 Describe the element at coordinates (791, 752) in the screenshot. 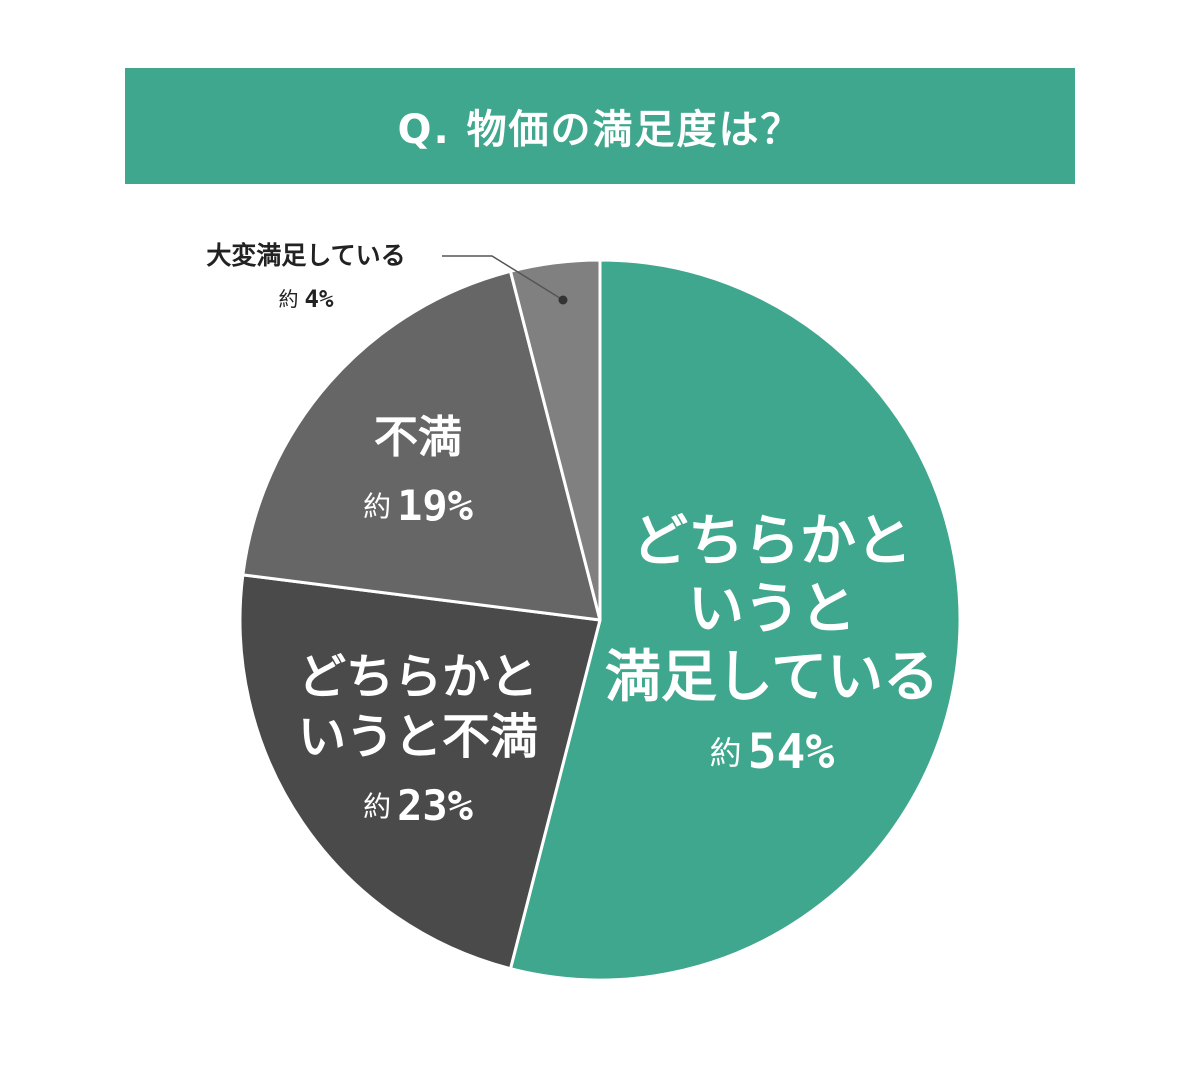

I see `percent-value: 54%` at that location.